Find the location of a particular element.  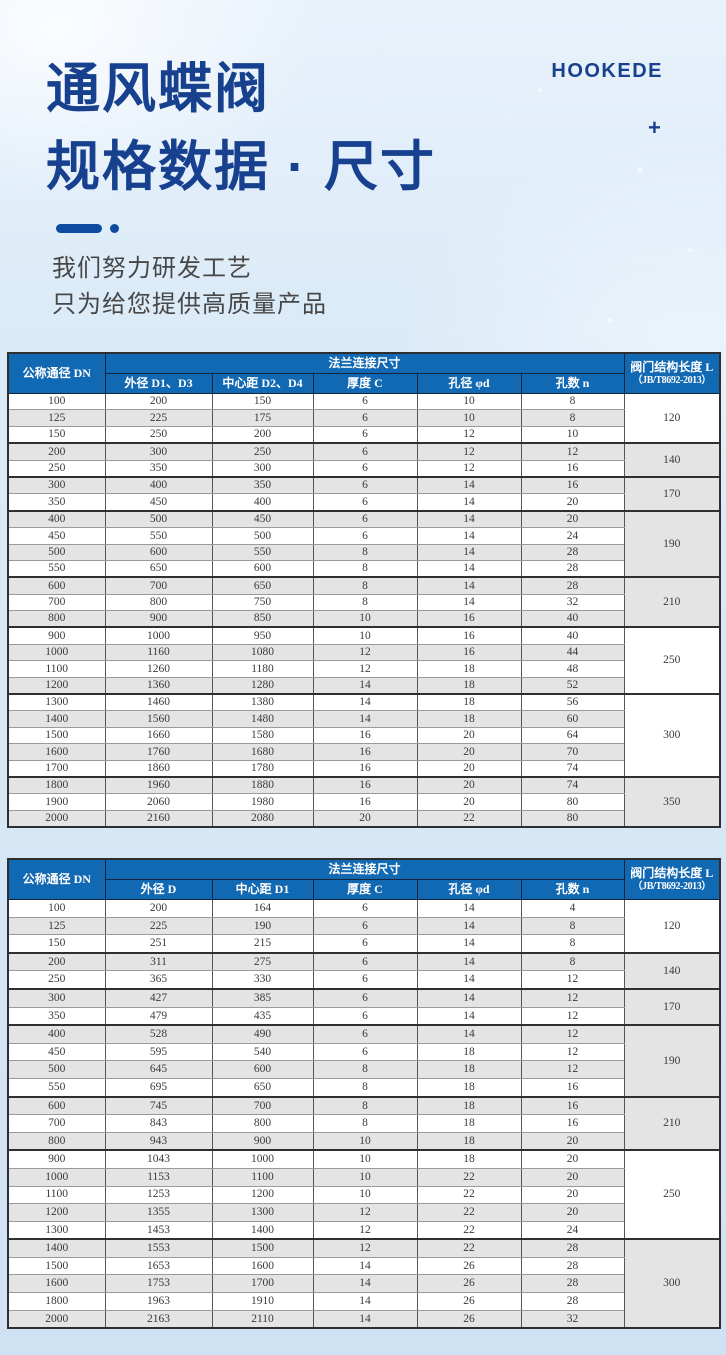

value-cell: 225 is located at coordinates (158, 418).